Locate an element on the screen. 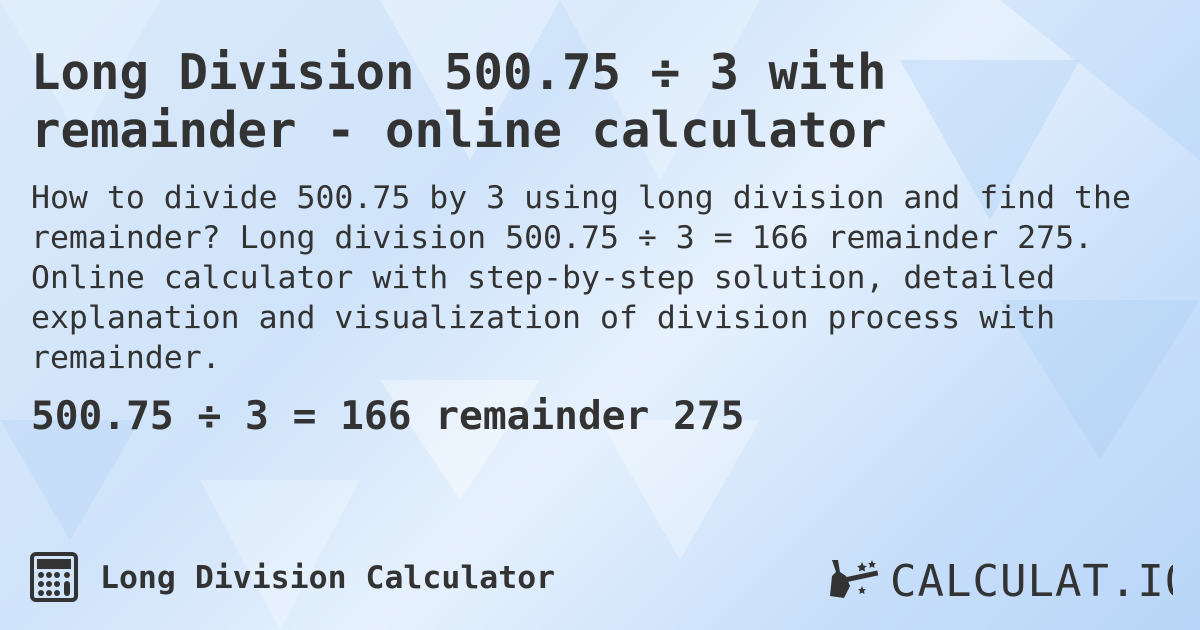  calculator-icon is located at coordinates (54, 577).